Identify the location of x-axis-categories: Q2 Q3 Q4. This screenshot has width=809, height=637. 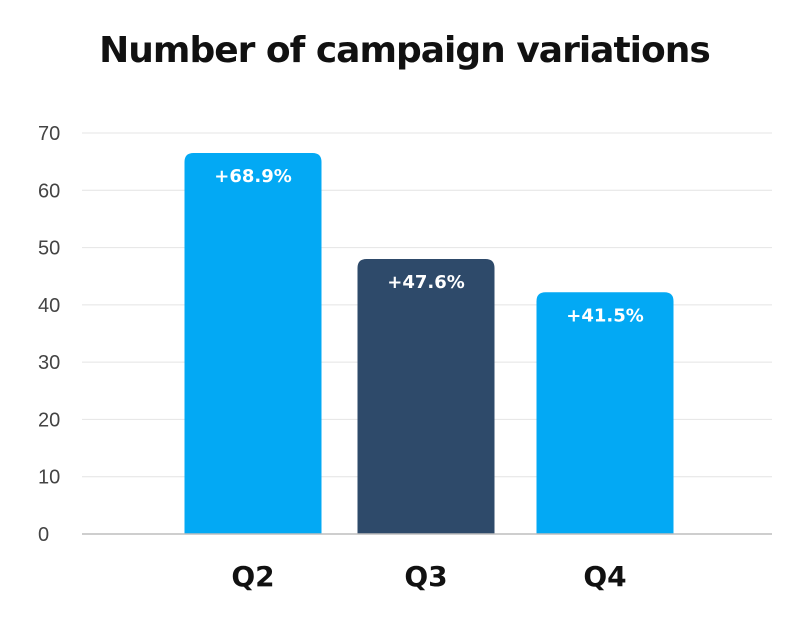
(428, 576).